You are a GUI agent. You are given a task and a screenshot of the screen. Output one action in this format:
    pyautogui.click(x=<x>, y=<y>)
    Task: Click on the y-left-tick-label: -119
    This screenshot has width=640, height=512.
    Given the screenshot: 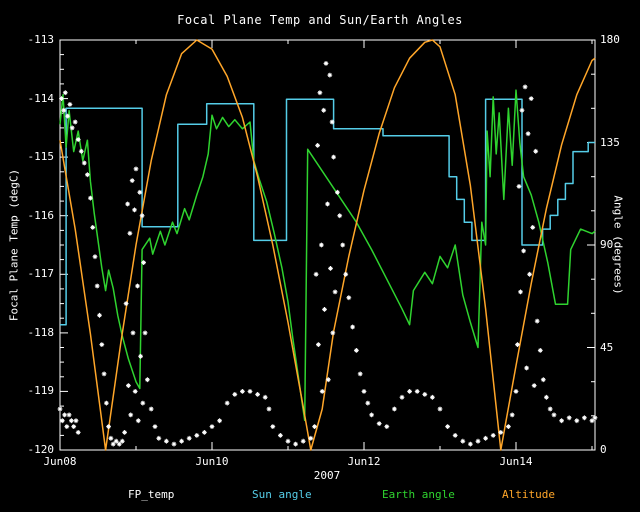 What is the action you would take?
    pyautogui.click(x=41, y=390)
    